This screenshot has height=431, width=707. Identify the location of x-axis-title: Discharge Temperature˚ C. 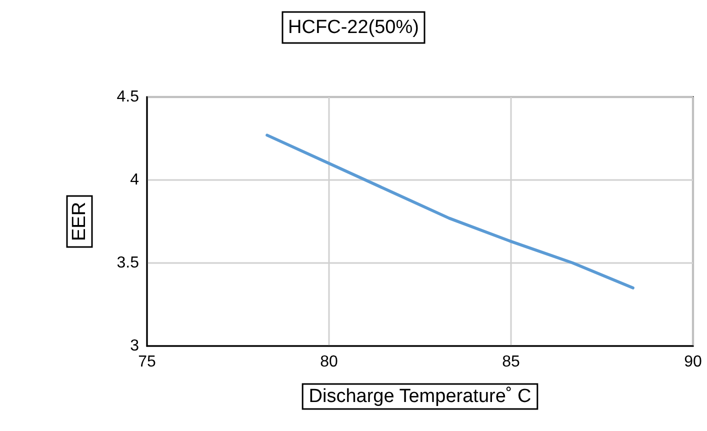
(420, 396).